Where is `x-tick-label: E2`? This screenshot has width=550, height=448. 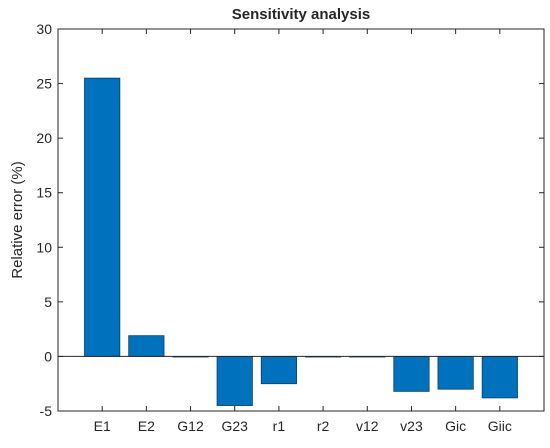 x-tick-label: E2 is located at coordinates (146, 426).